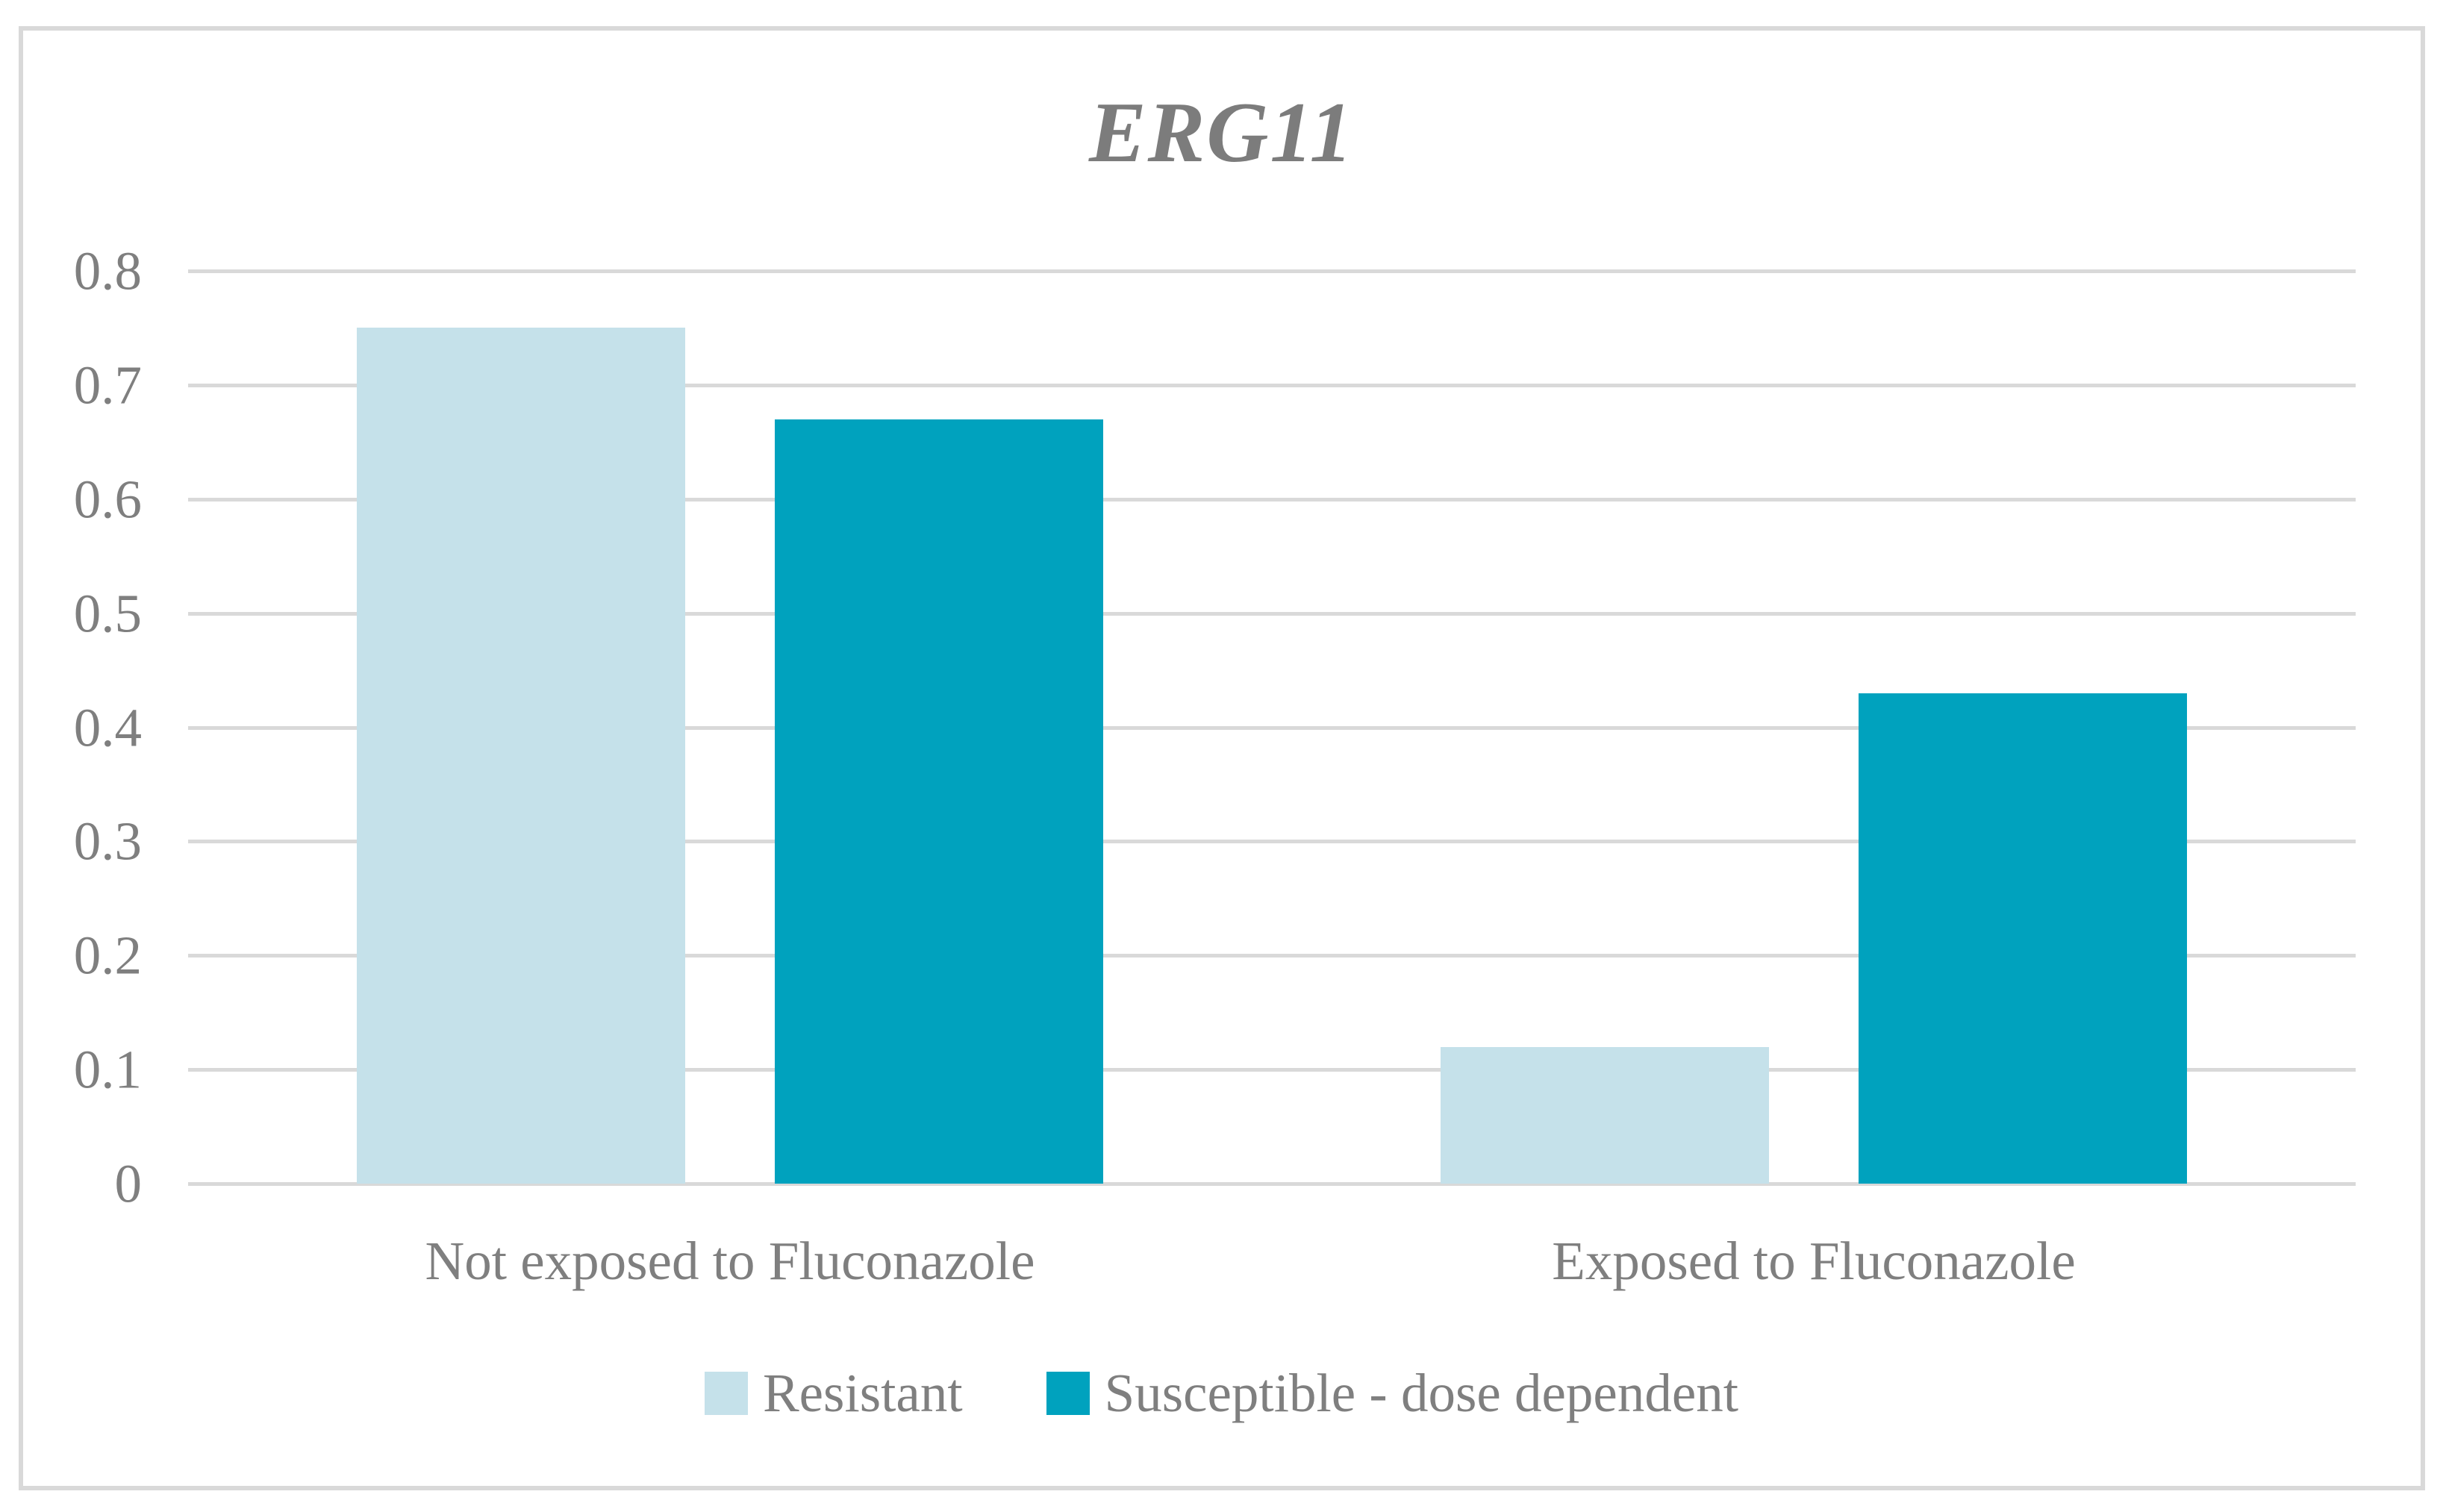 This screenshot has height=1512, width=2443. What do you see at coordinates (107, 841) in the screenshot?
I see `y-tick-label-0.3: 0.3` at bounding box center [107, 841].